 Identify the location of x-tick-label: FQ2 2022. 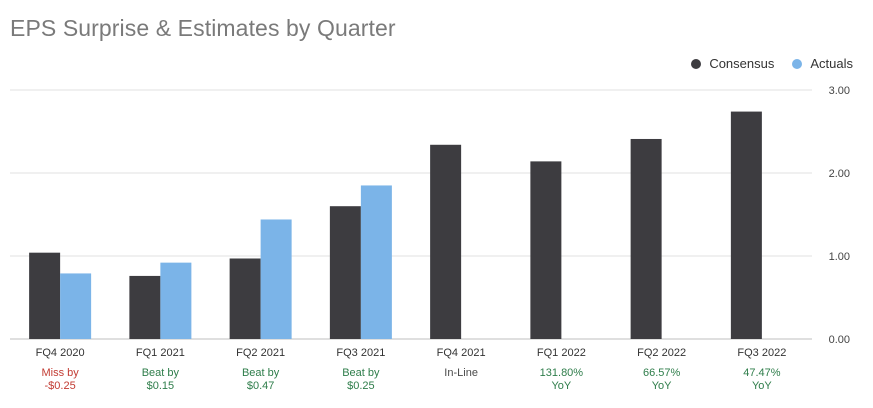
(661, 353).